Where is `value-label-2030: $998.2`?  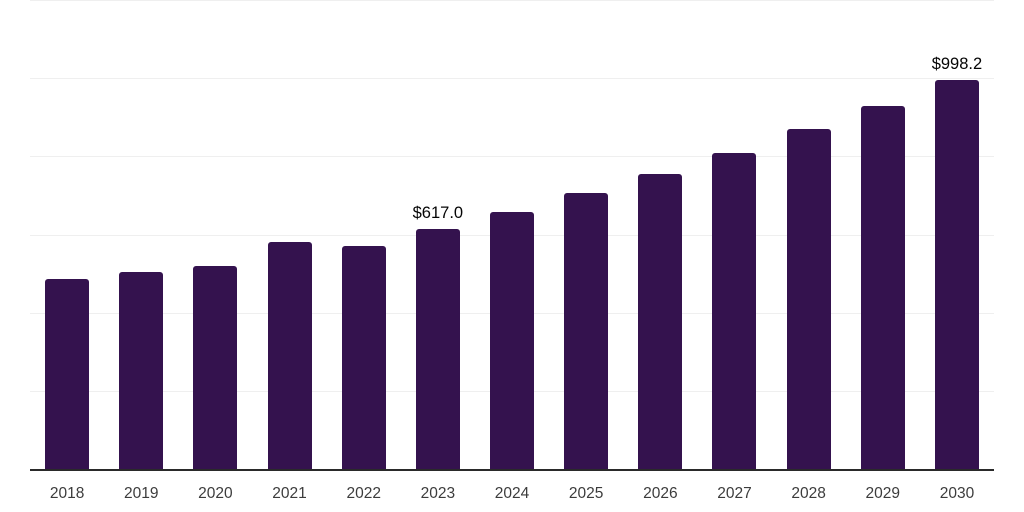
value-label-2030: $998.2 is located at coordinates (957, 64).